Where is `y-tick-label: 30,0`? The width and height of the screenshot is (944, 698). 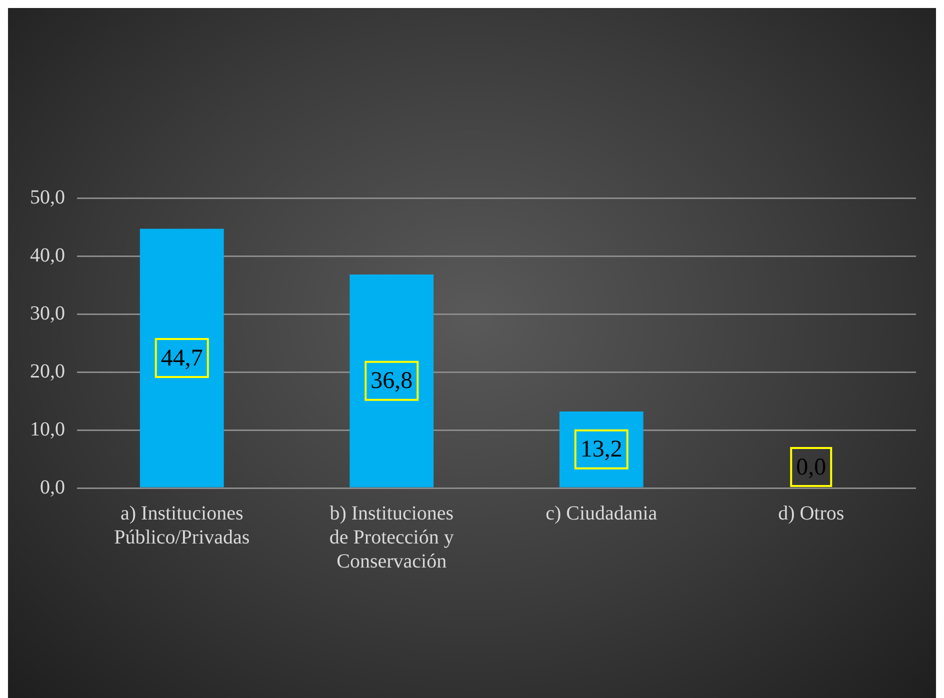
y-tick-label: 30,0 is located at coordinates (47, 313).